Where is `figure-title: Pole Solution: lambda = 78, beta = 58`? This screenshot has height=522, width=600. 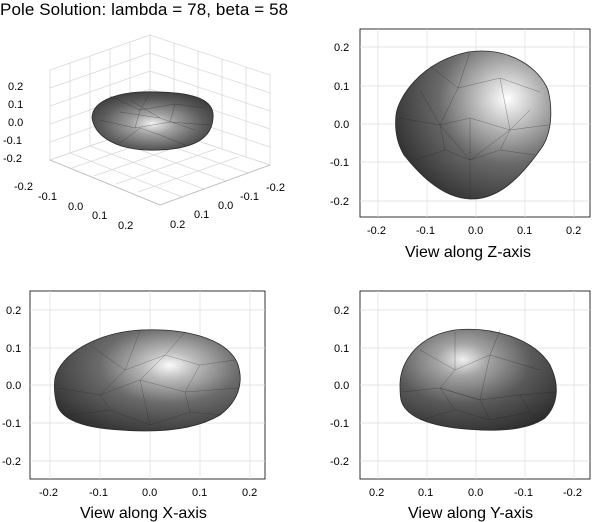 figure-title: Pole Solution: lambda = 78, beta = 58 is located at coordinates (144, 9).